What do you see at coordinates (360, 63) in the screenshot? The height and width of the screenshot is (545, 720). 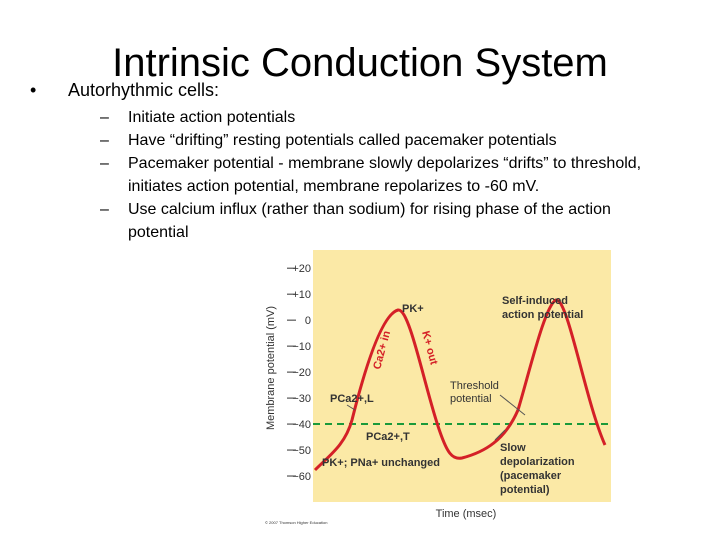 I see `slide-title: Intrinsic Conduction System` at bounding box center [360, 63].